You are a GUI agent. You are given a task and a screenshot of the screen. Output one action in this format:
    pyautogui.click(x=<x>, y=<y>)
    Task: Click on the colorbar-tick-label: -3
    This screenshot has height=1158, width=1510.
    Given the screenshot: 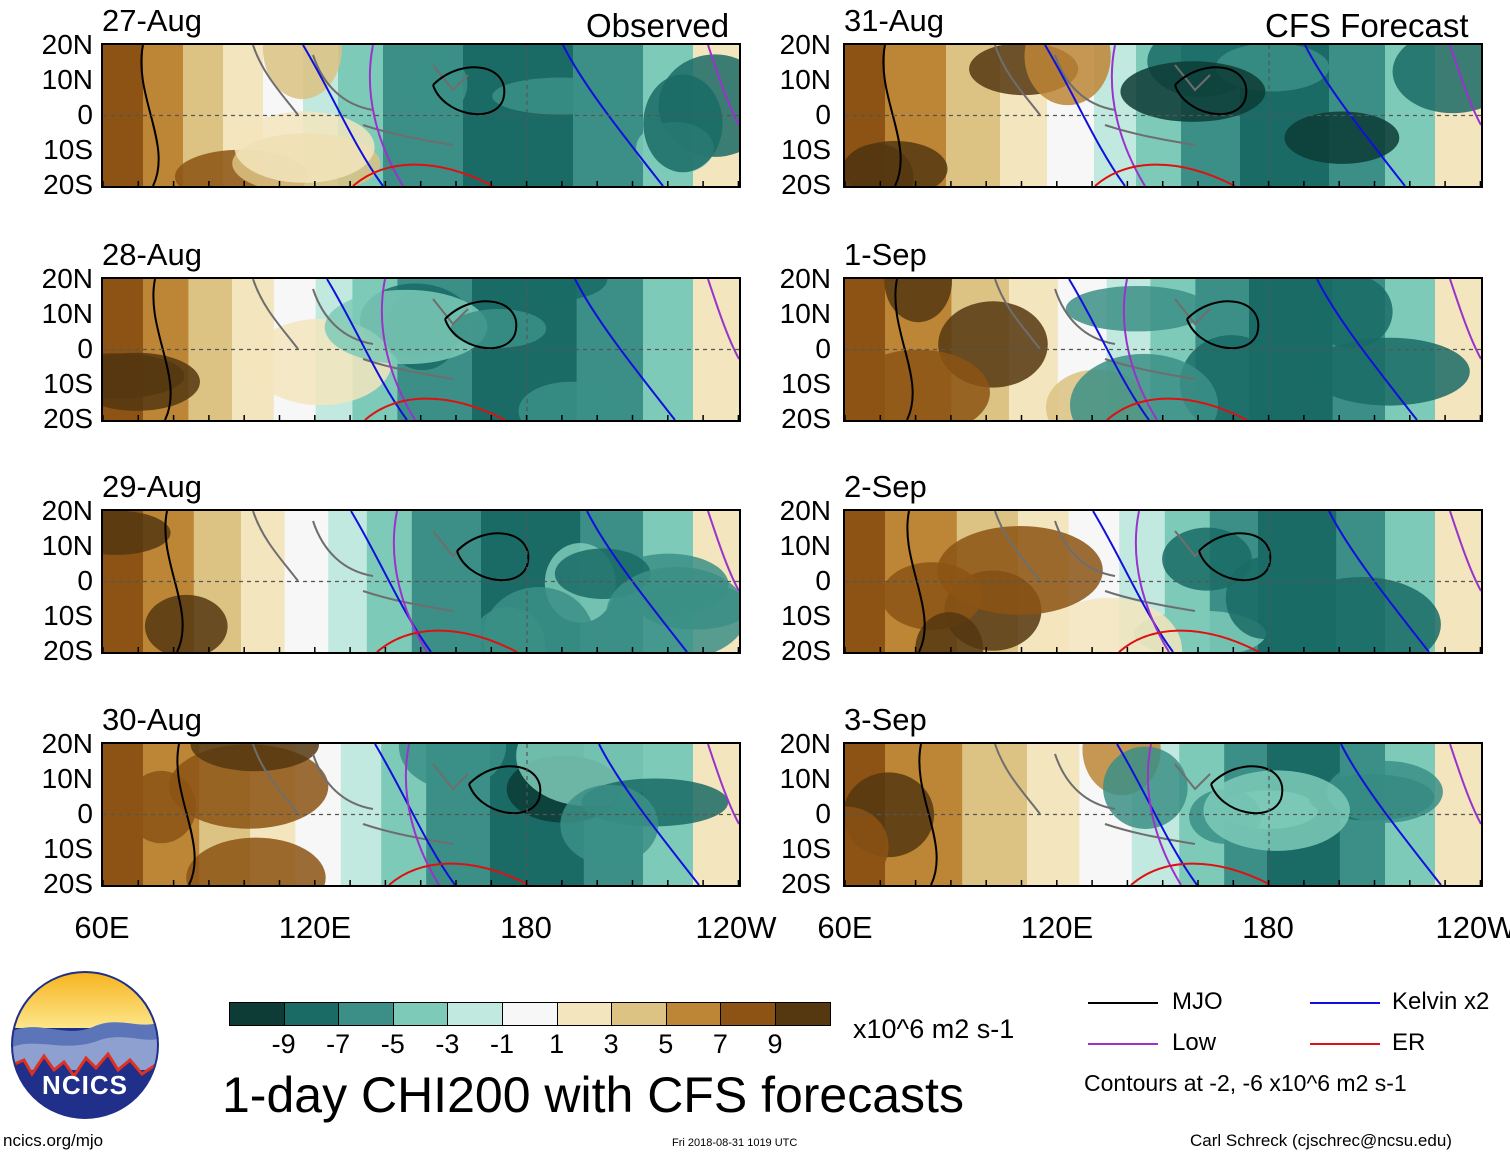 What is the action you would take?
    pyautogui.click(x=447, y=1044)
    